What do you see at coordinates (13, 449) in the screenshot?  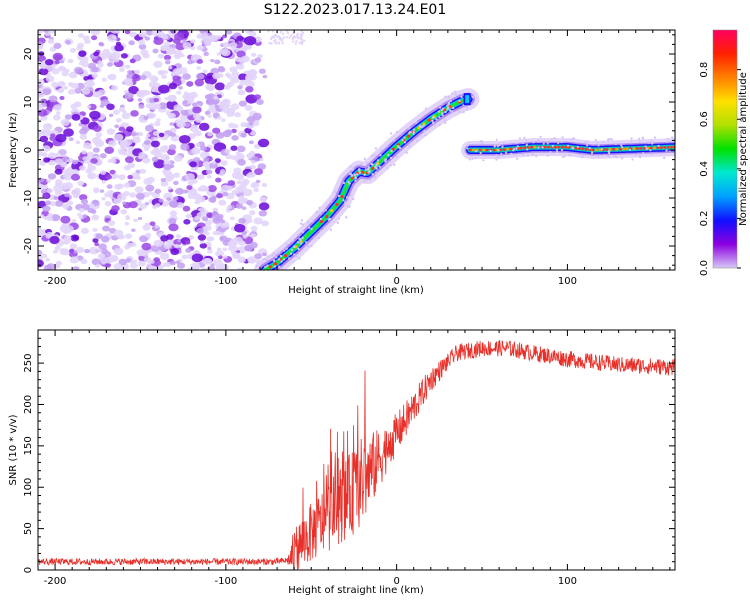 I see `snr-y-label: SNR (10 * v/v)` at bounding box center [13, 449].